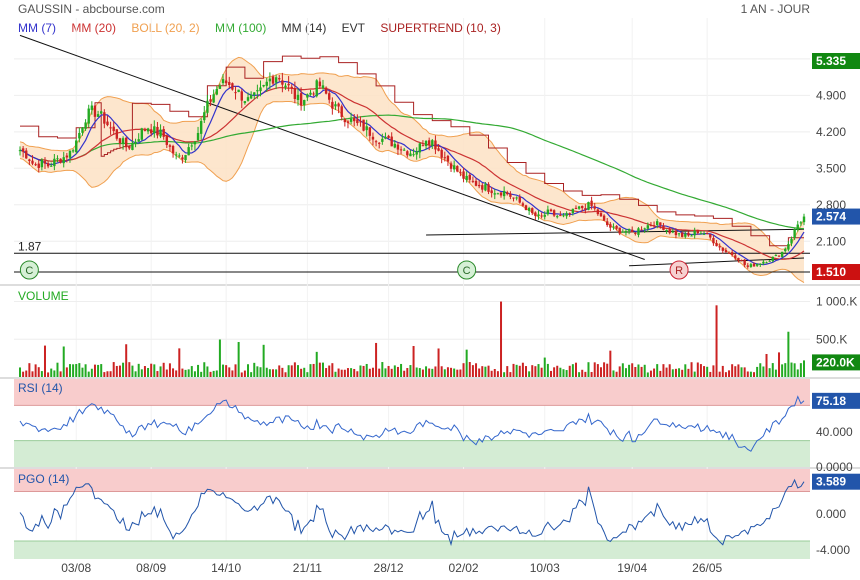  I want to click on legend-mm14: MM (14), so click(304, 28).